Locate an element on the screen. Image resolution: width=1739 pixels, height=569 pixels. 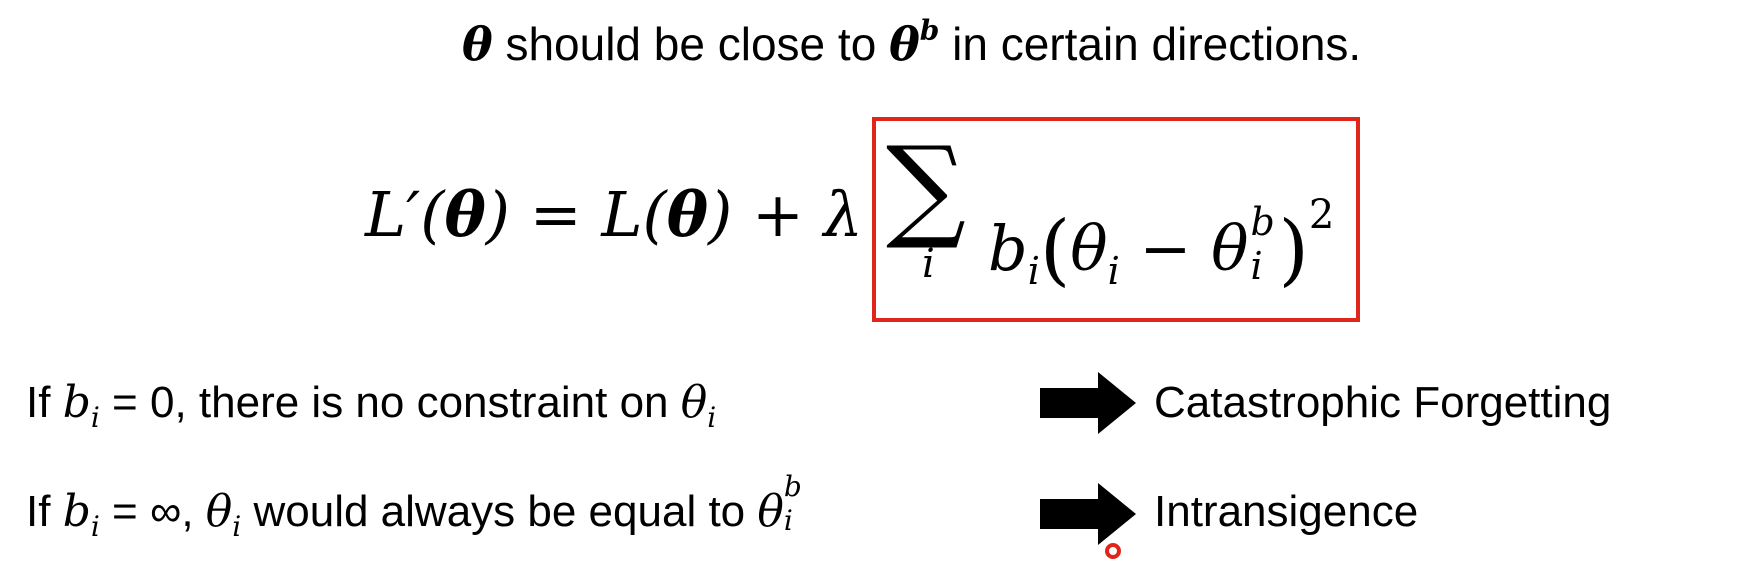
theta-b-symbol: θb is located at coordinates (914, 43).